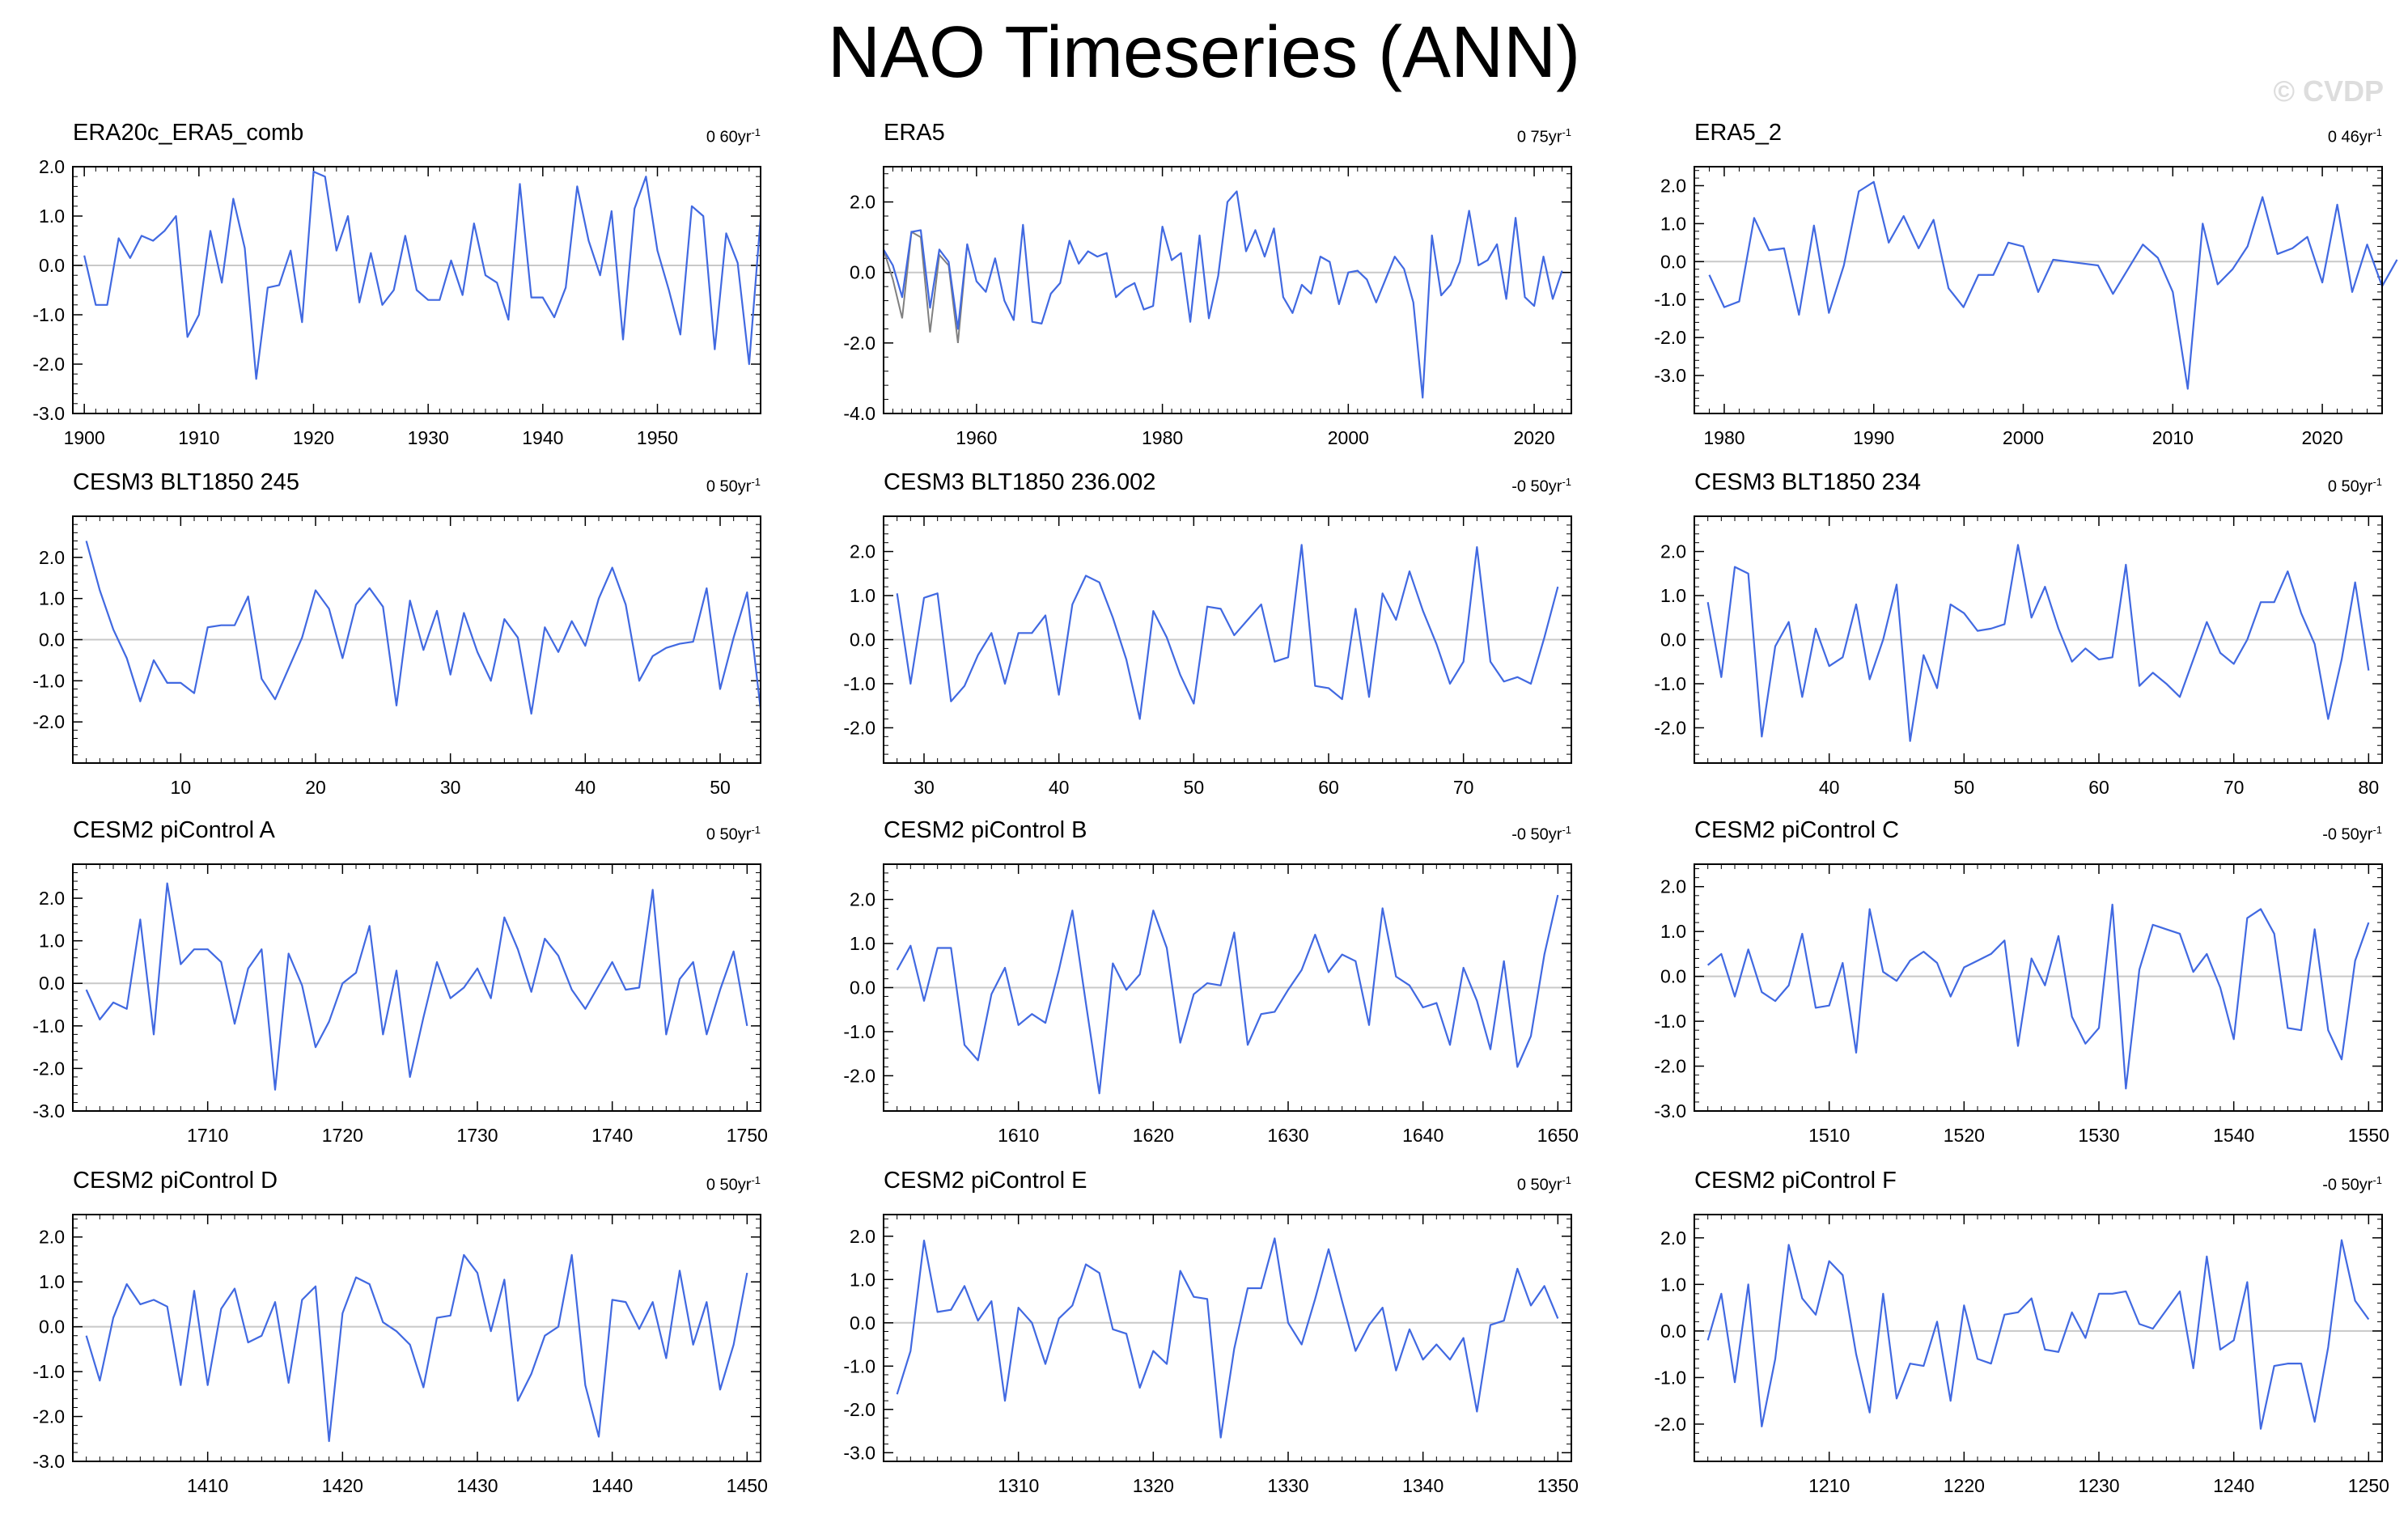 The image size is (2408, 1535). What do you see at coordinates (585, 788) in the screenshot?
I see `x-tick-label: 40` at bounding box center [585, 788].